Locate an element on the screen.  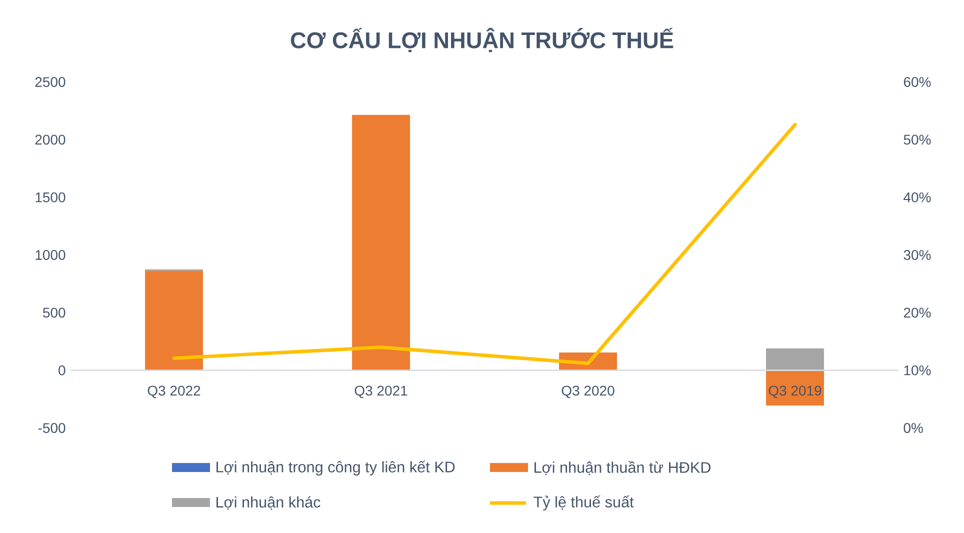
x-tick-label: Q3 2021 is located at coordinates (381, 392).